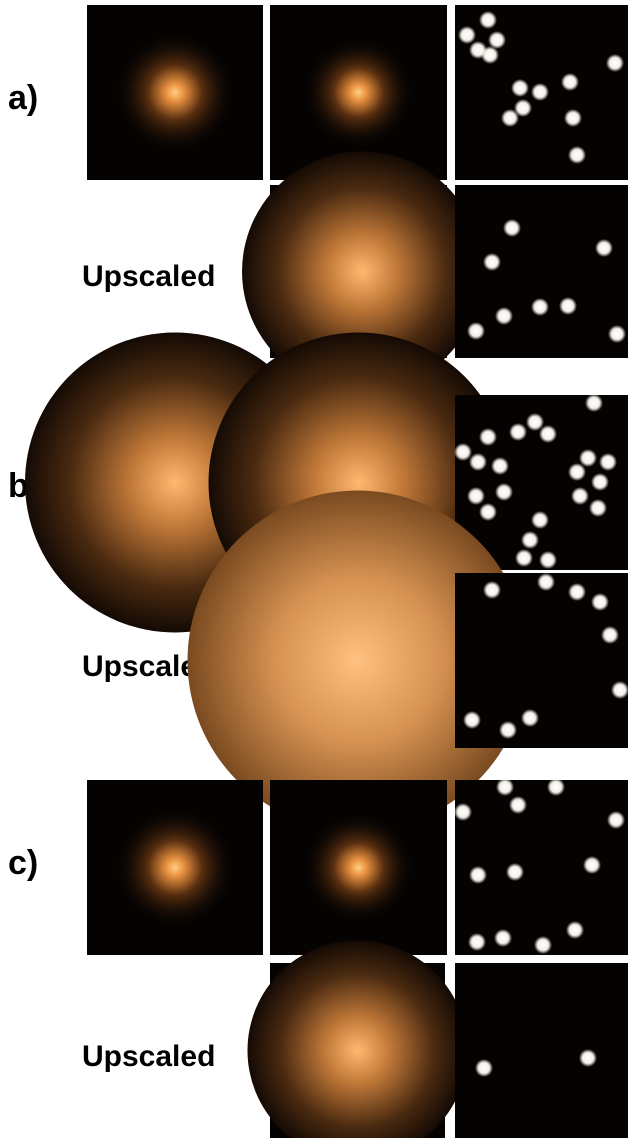  What do you see at coordinates (541, 1050) in the screenshot?
I see `image-panel` at bounding box center [541, 1050].